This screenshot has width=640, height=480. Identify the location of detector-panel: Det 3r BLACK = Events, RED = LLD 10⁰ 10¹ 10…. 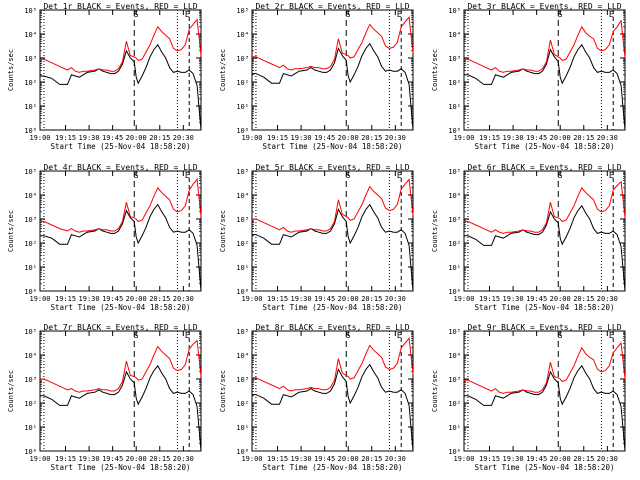
(528, 76).